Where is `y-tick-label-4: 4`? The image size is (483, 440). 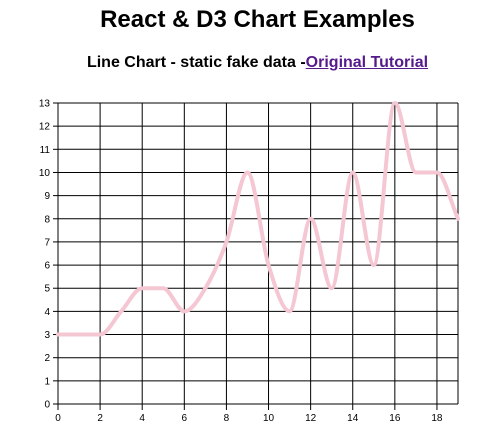
y-tick-label-4: 4 is located at coordinates (47, 312).